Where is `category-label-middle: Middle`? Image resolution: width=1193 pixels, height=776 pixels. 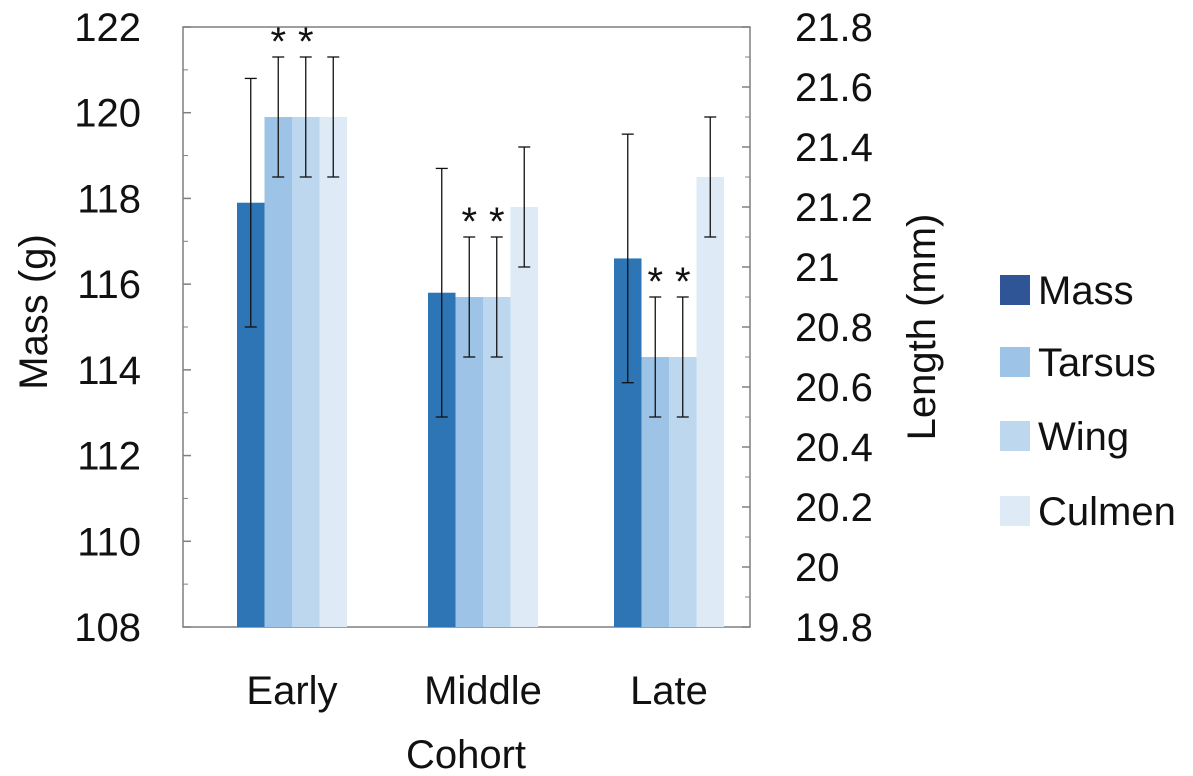
category-label-middle: Middle is located at coordinates (483, 691).